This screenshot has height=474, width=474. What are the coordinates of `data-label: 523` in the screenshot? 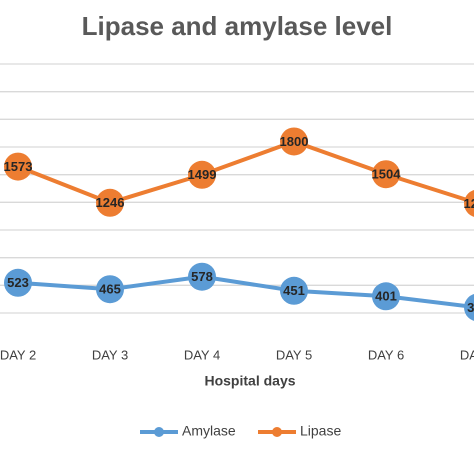 It's located at (18, 282).